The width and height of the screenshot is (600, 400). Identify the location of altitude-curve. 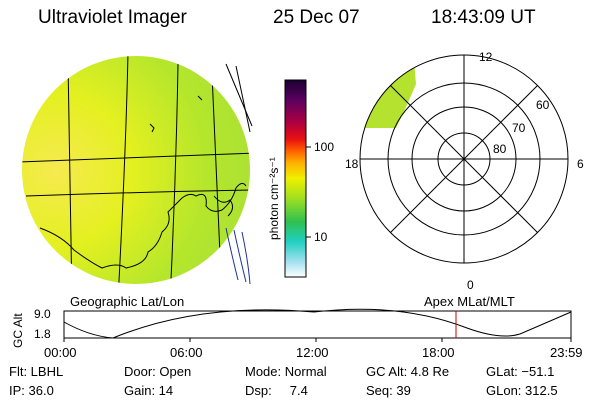
(317, 323).